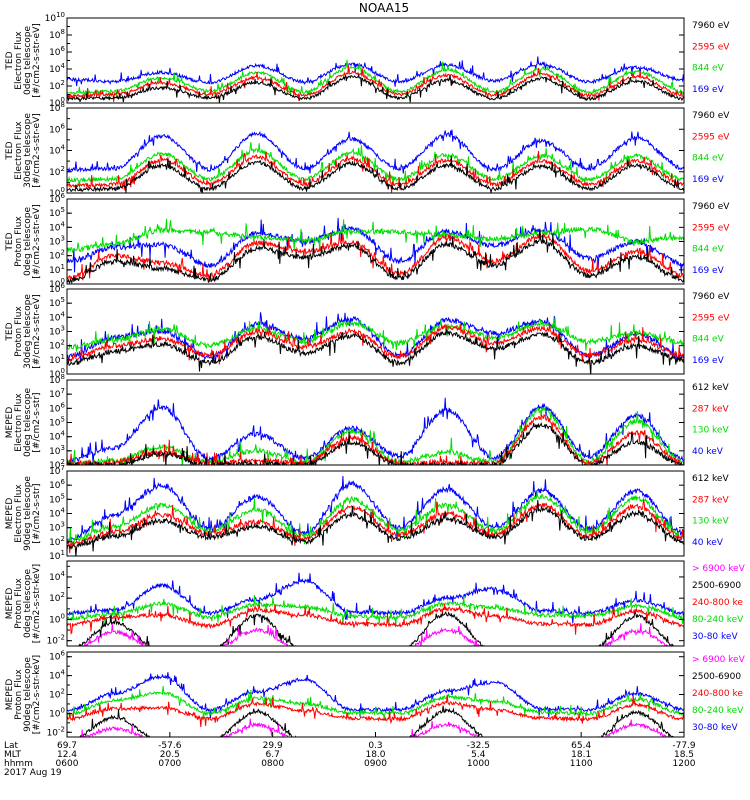  Describe the element at coordinates (170, 746) in the screenshot. I see `x-tick-label: -57.6` at that location.